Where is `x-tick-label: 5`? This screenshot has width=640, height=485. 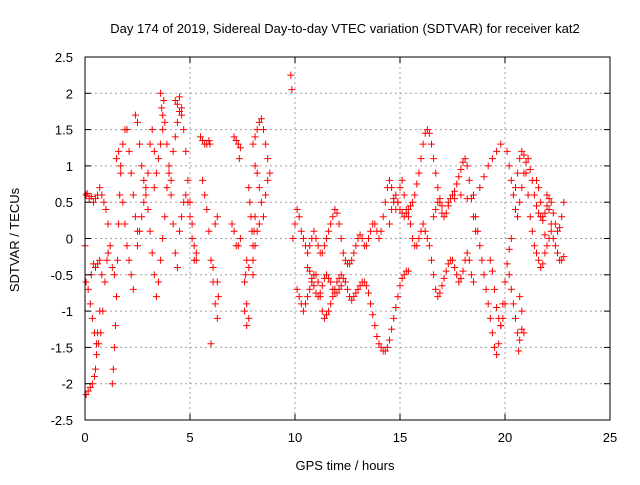
x-tick-label: 5 is located at coordinates (189, 437).